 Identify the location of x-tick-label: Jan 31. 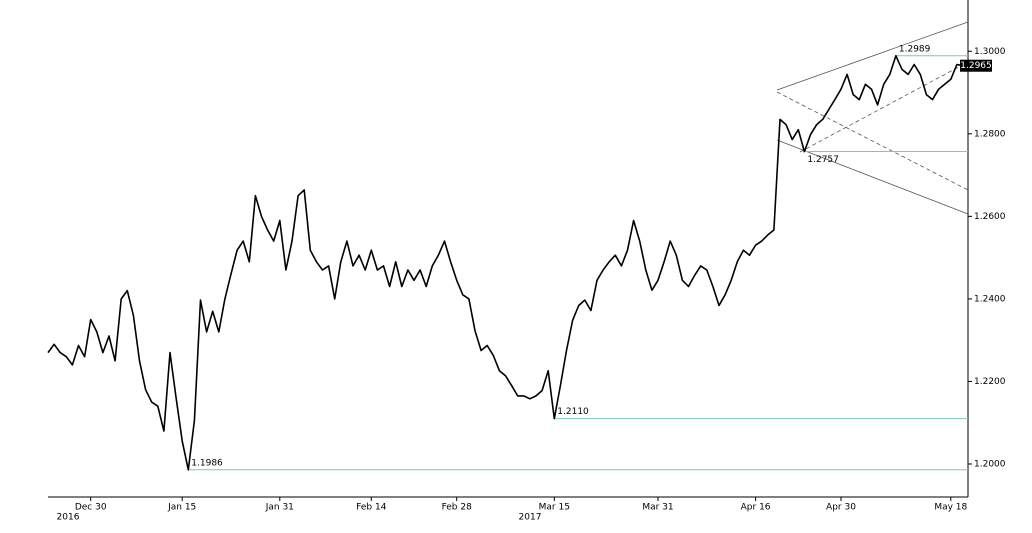
(279, 508).